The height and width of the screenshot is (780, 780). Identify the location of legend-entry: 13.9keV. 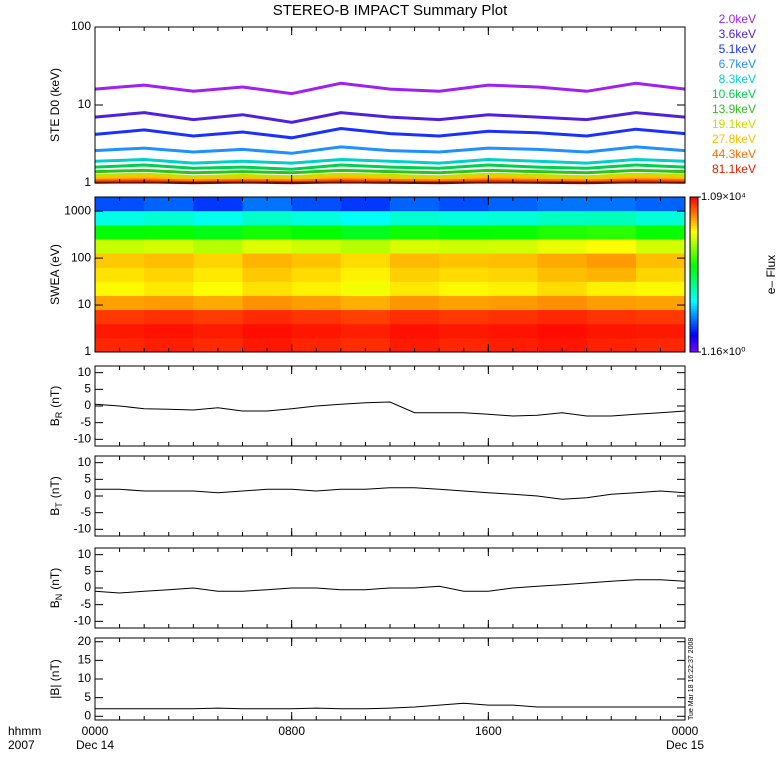
(734, 109).